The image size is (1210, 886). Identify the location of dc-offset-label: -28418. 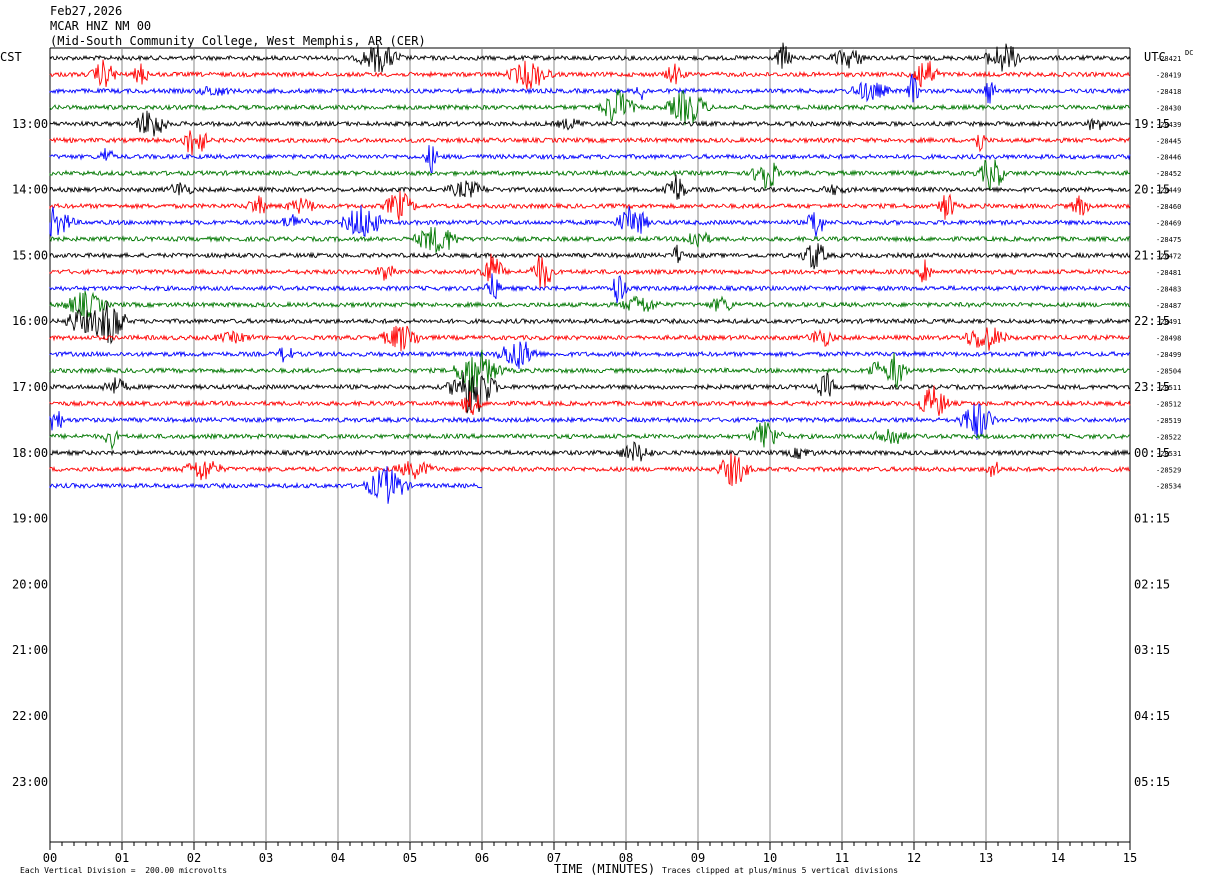
(1168, 92).